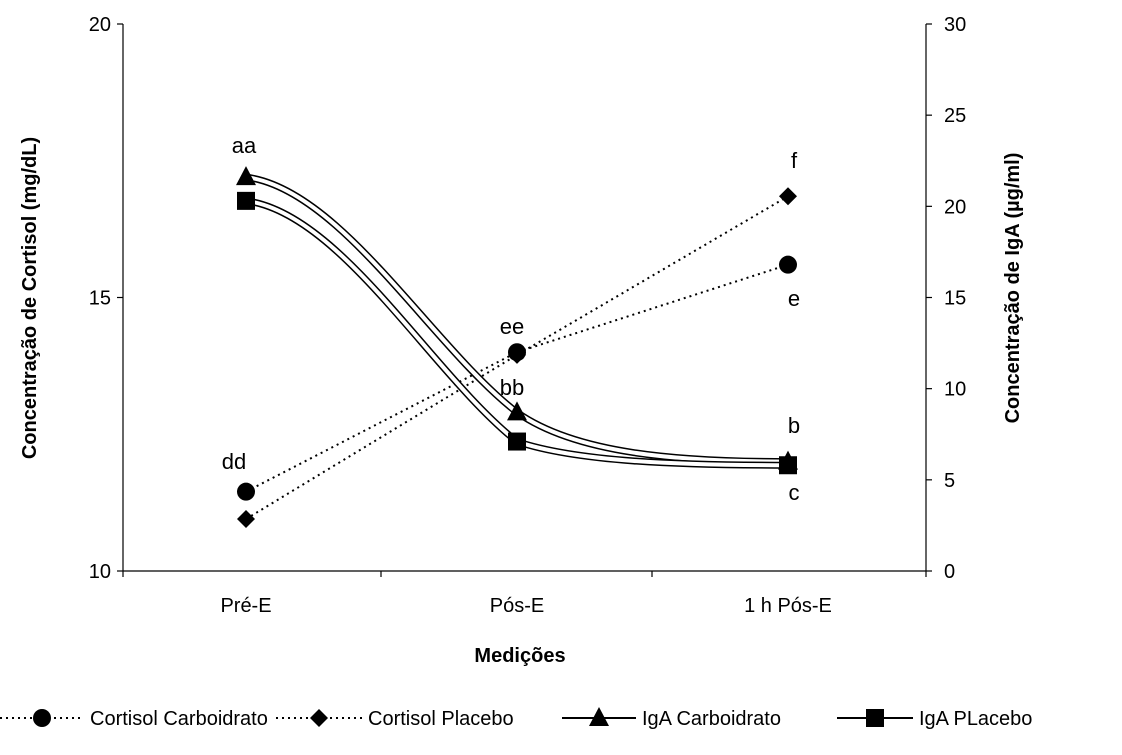 Image resolution: width=1122 pixels, height=755 pixels. Describe the element at coordinates (1013, 288) in the screenshot. I see `y-axis-right-title: Concentração de IgA (µg/ml)` at that location.